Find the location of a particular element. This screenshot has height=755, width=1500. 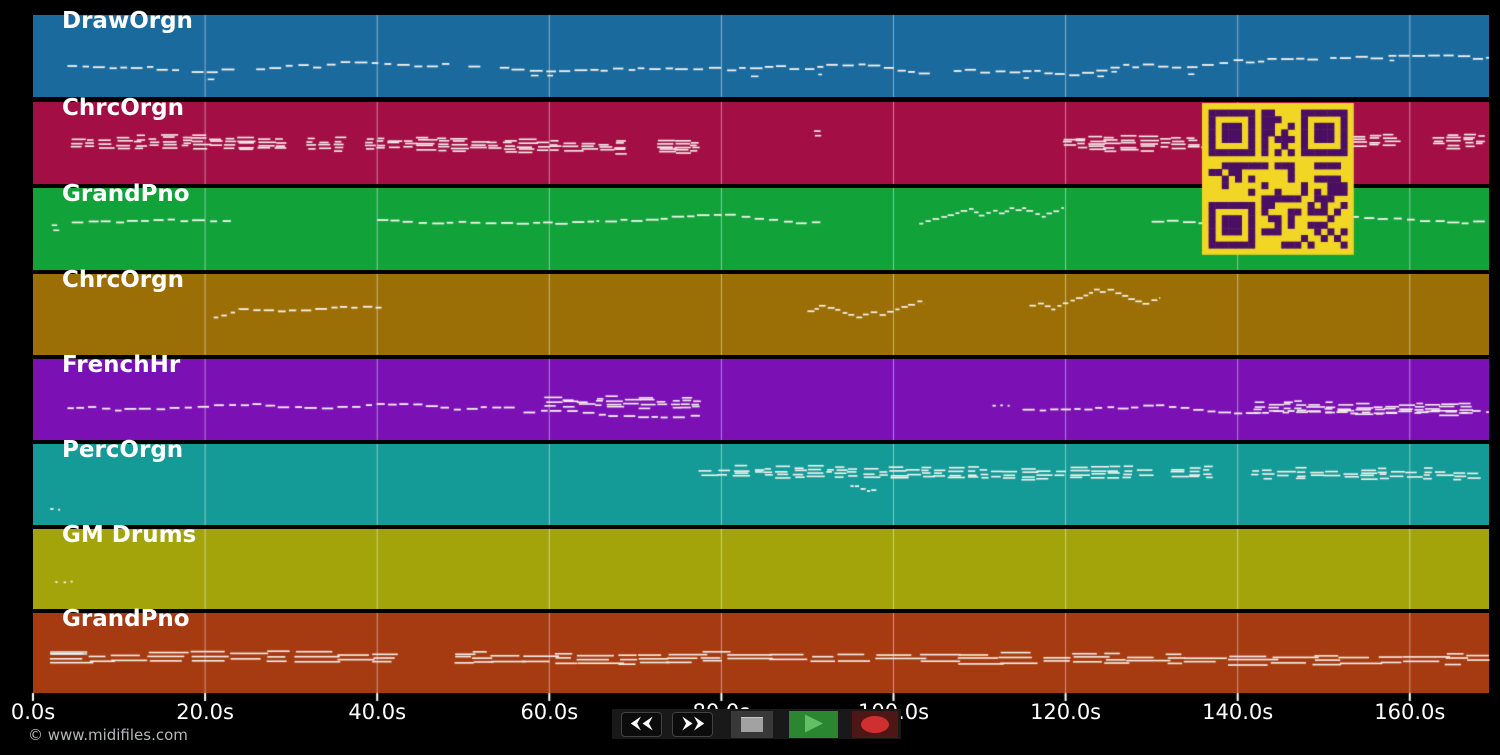

track-band-6: PercOrgn is located at coordinates (761, 481).